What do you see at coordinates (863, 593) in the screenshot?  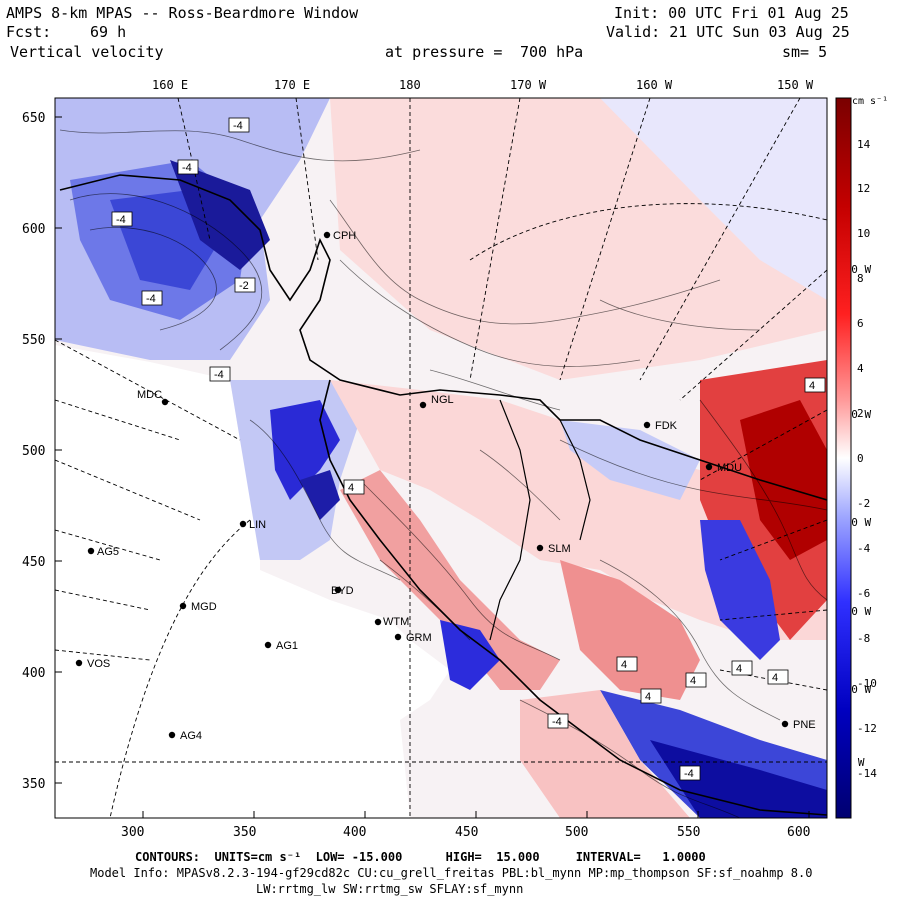 I see `colorbar-tick-label: -6` at bounding box center [863, 593].